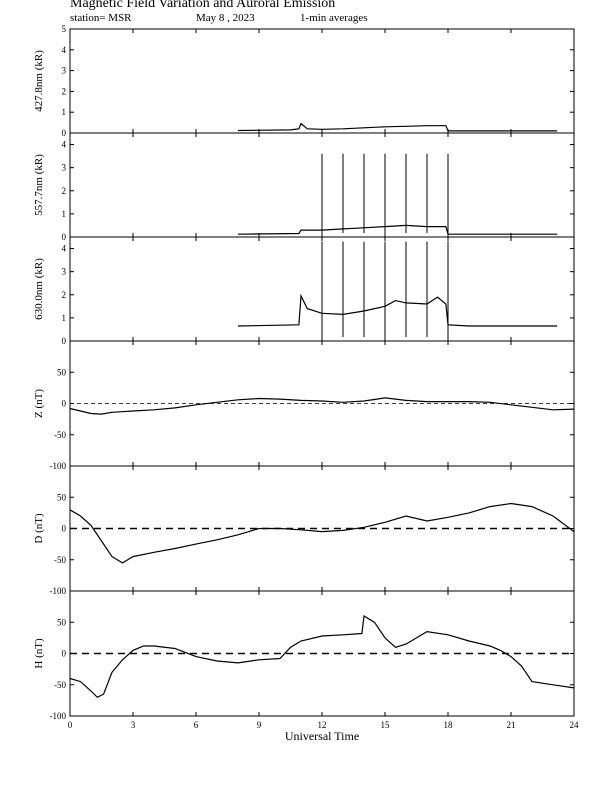  What do you see at coordinates (196, 725) in the screenshot?
I see `x-tick-label: 6` at bounding box center [196, 725].